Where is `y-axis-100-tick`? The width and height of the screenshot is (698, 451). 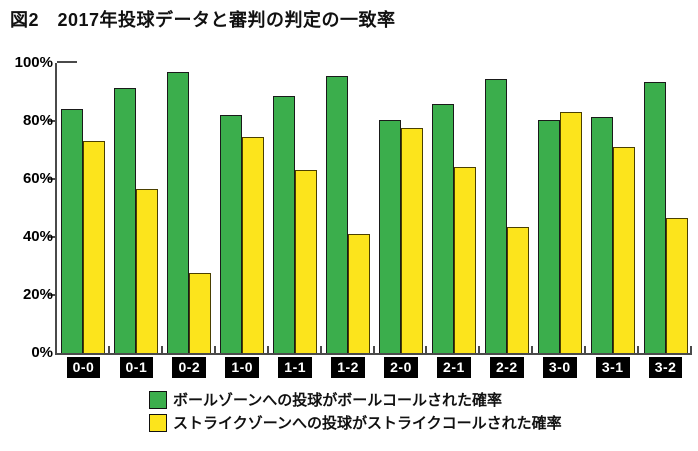
y-axis-100-tick is located at coordinates (67, 62).